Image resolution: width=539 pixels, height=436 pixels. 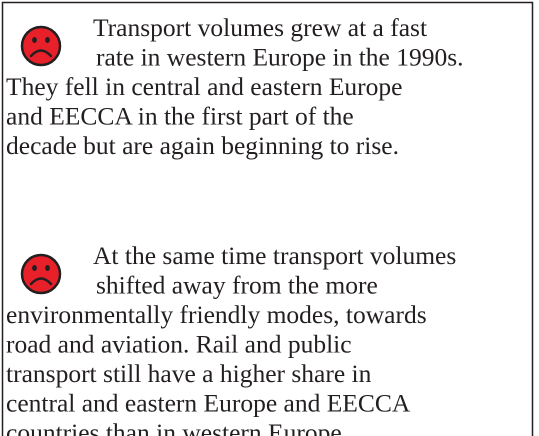 I want to click on text-line: At the same time transport volumes, so click(x=274, y=255).